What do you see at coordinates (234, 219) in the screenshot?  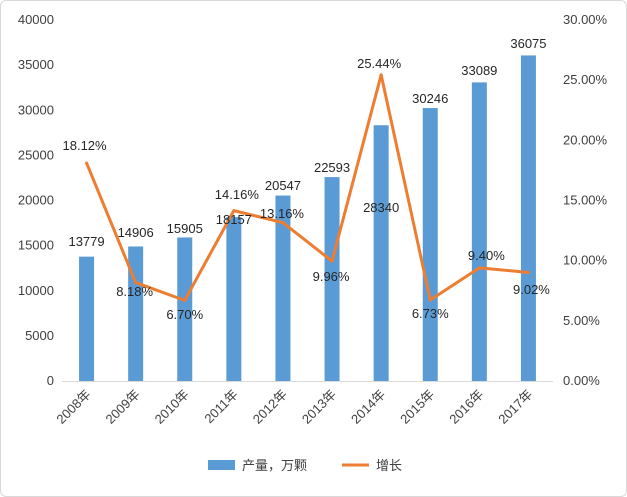 I see `bar-data-label: 18157` at bounding box center [234, 219].